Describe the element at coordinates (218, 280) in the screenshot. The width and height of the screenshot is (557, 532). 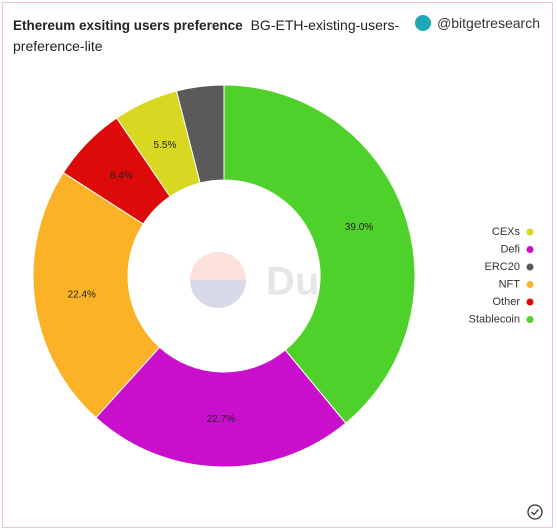
I see `watermark-logo` at that location.